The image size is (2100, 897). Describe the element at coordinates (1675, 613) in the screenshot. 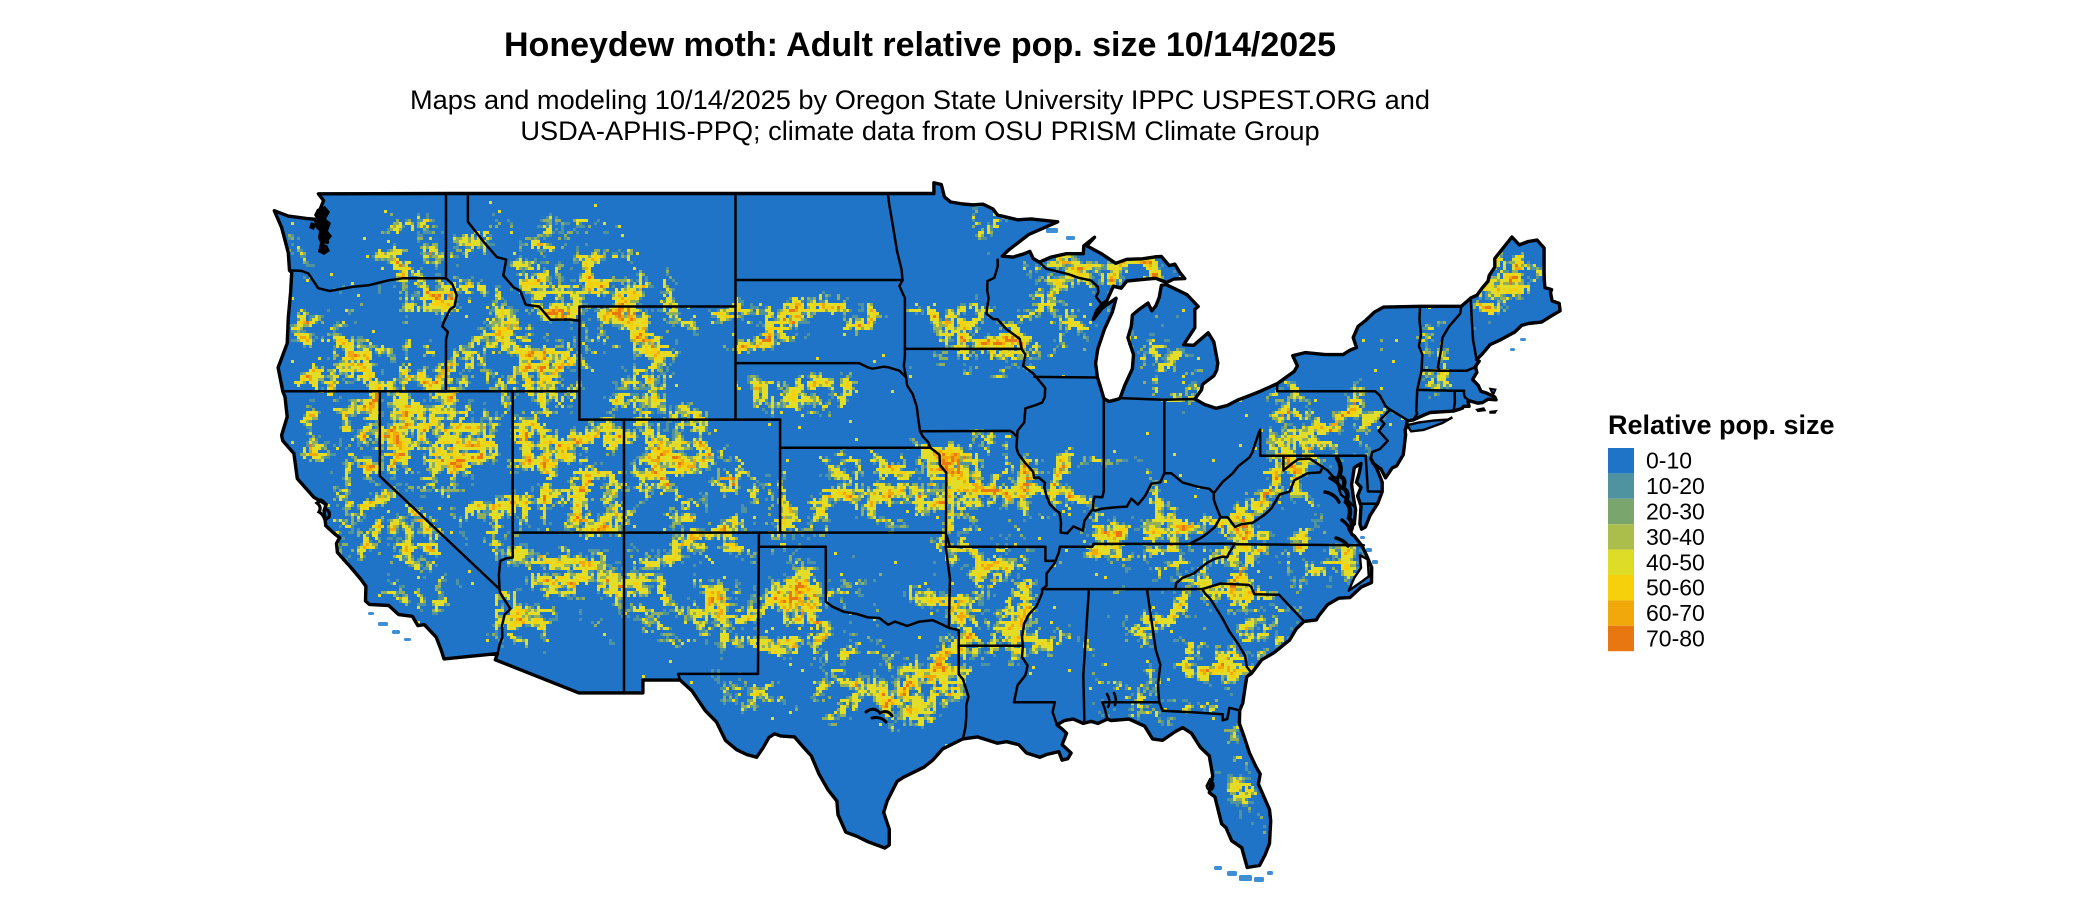

I see `svg-text: 60-70` at that location.